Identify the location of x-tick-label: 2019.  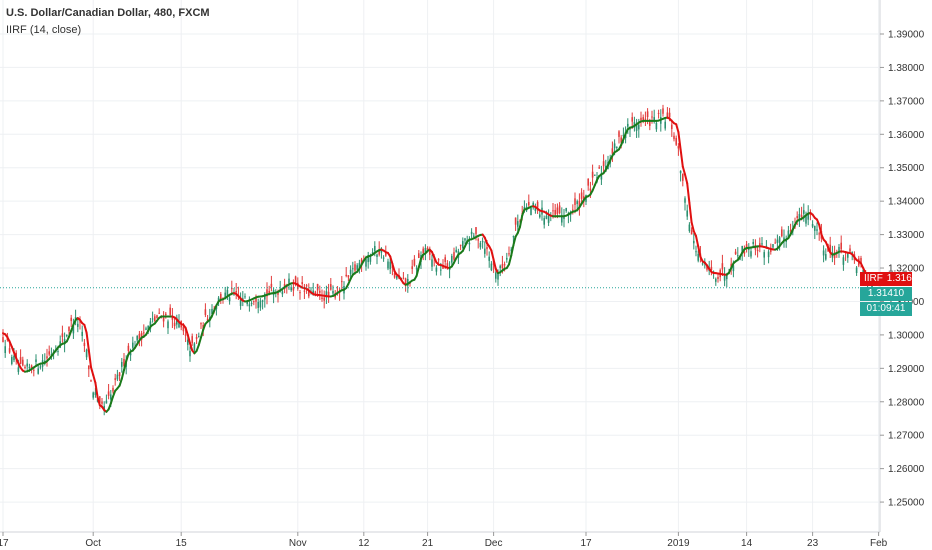
(678, 543).